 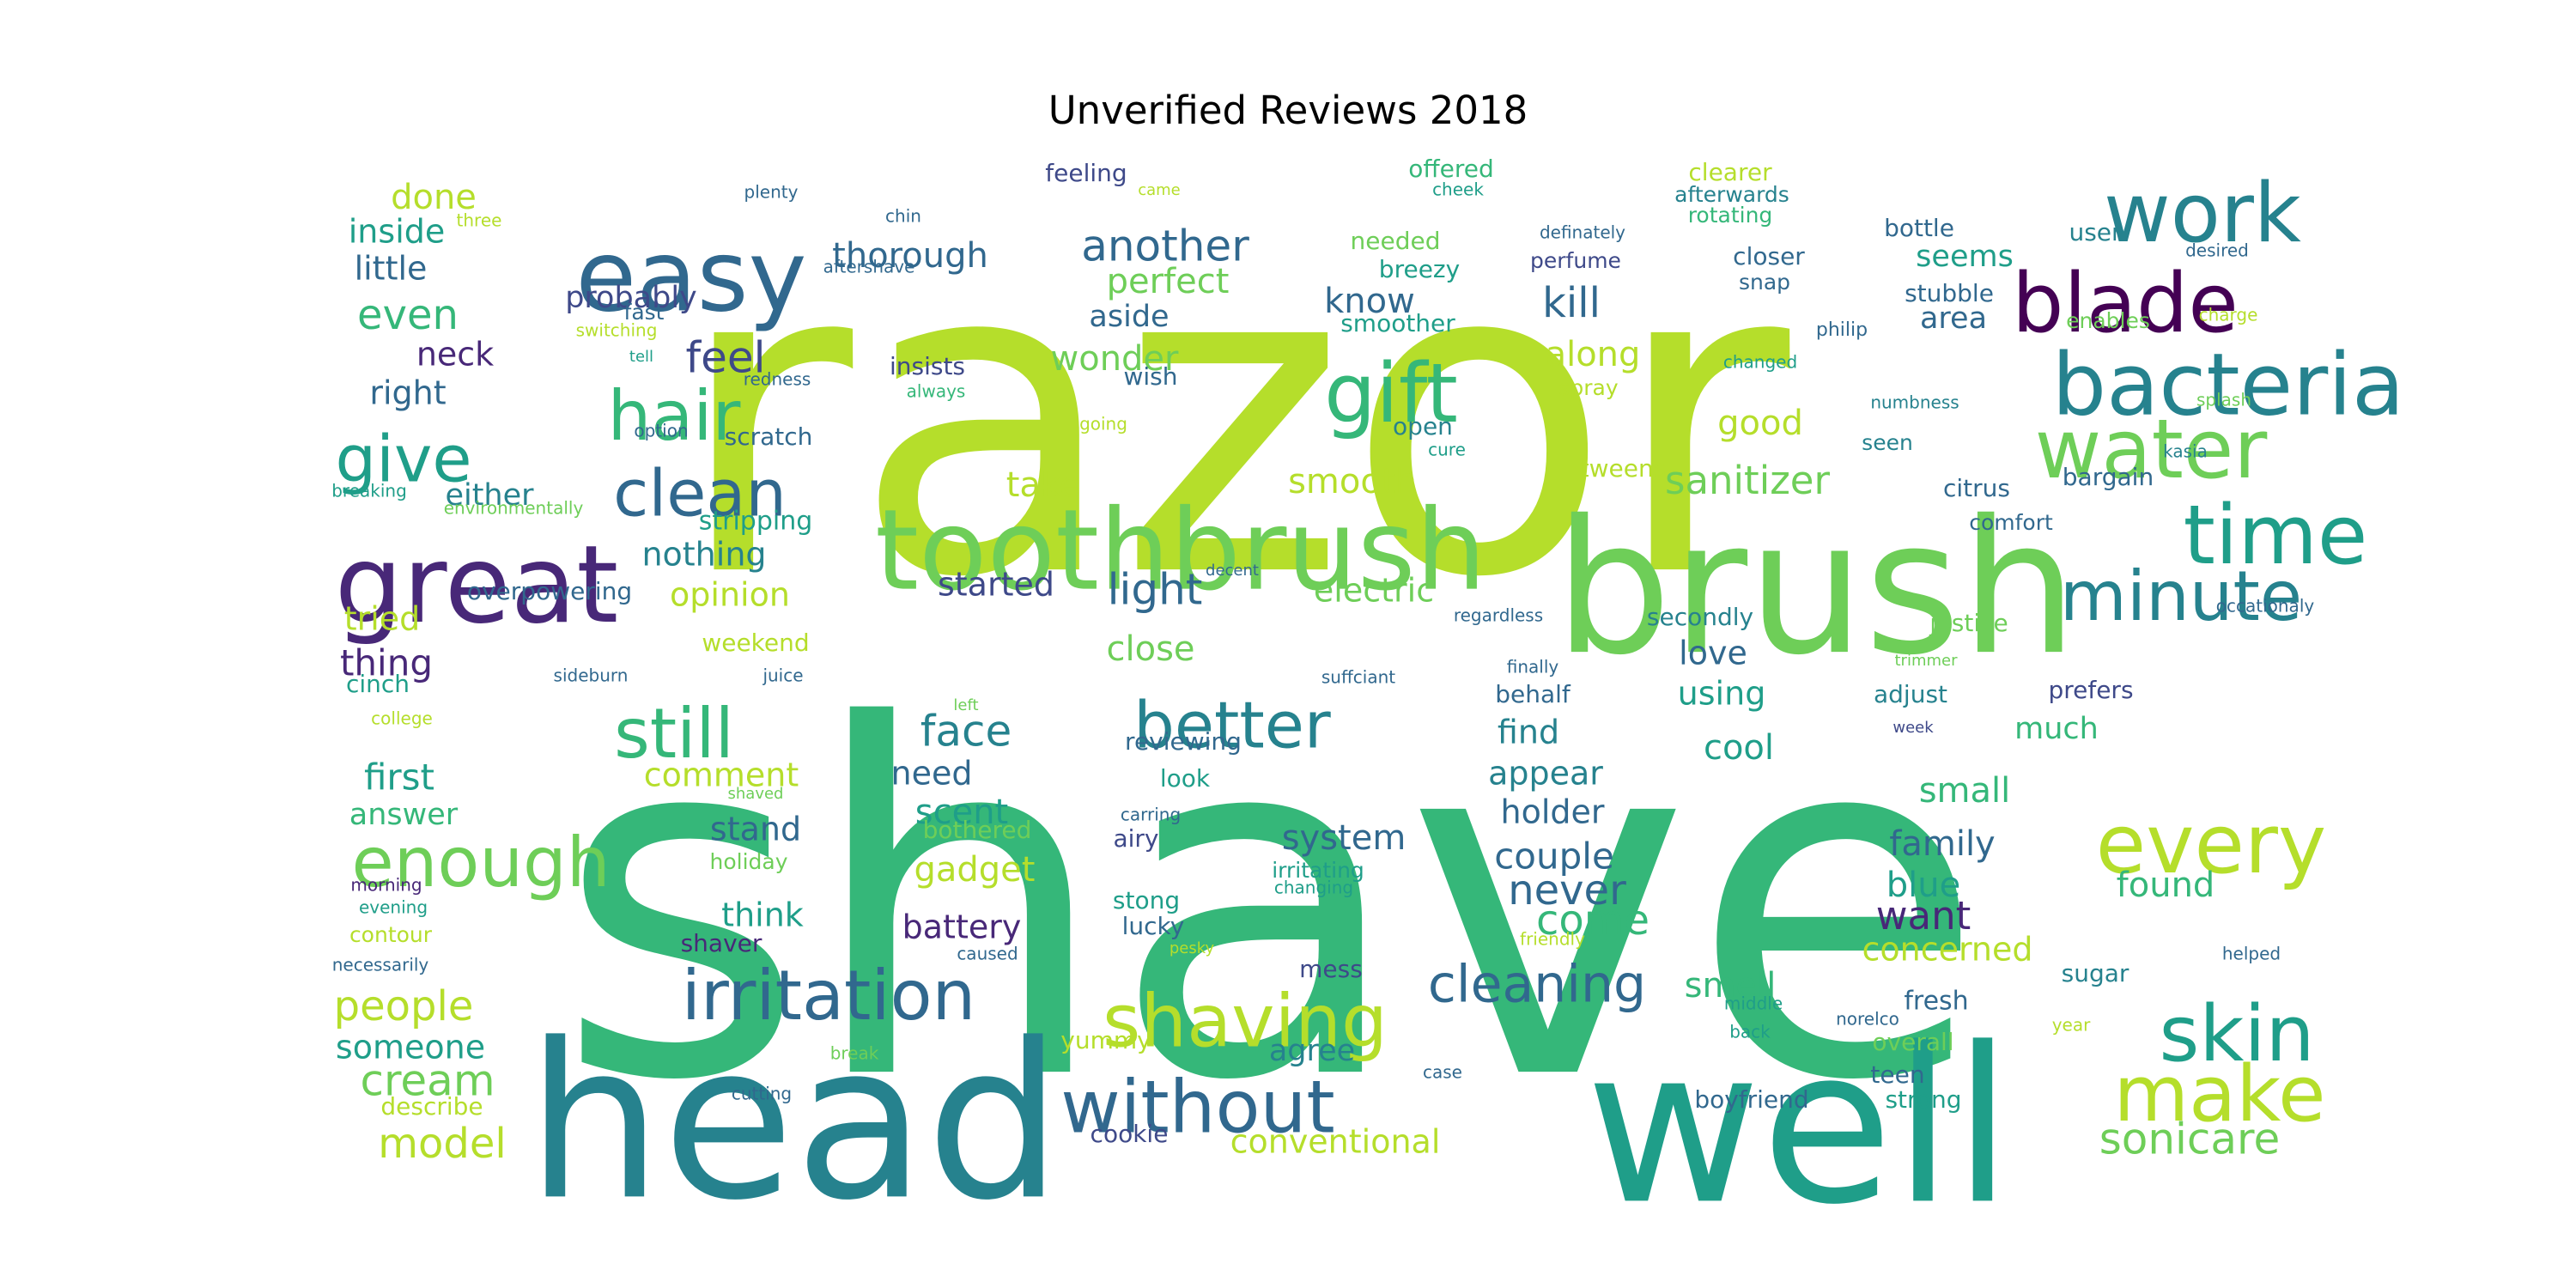 I want to click on word-came: came, so click(x=1159, y=190).